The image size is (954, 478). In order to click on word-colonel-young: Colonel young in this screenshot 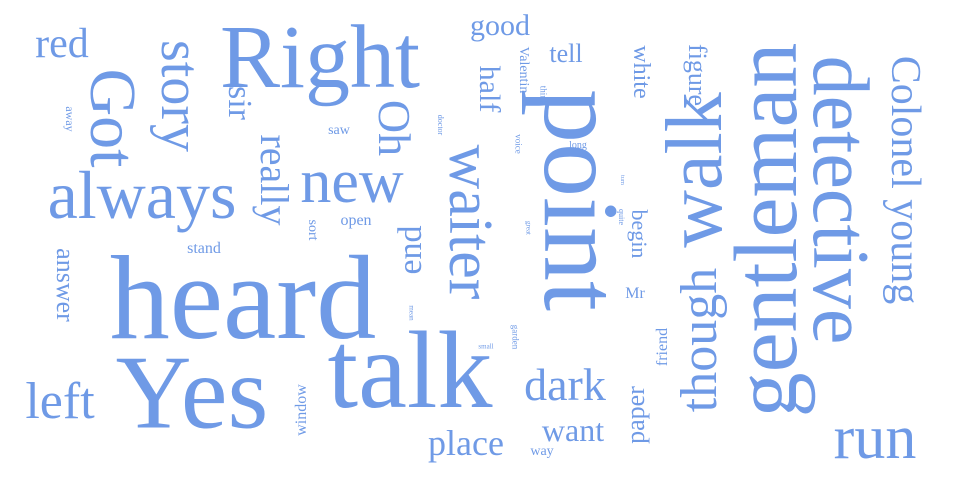, I will do `click(905, 180)`.